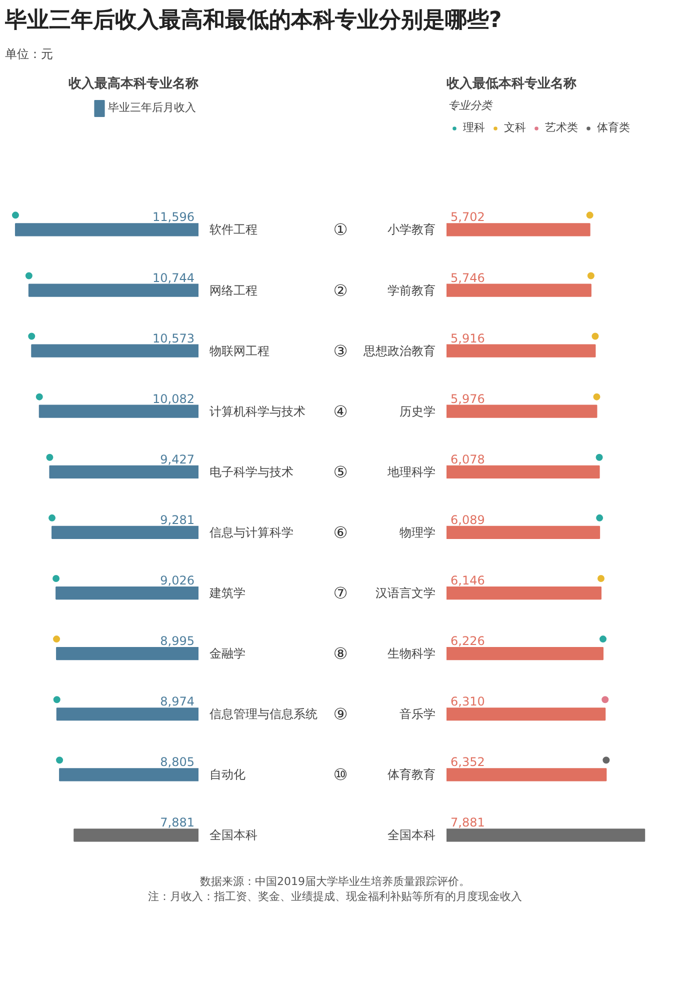 The height and width of the screenshot is (1000, 675). What do you see at coordinates (467, 761) in the screenshot?
I see `data-label: 6,352` at bounding box center [467, 761].